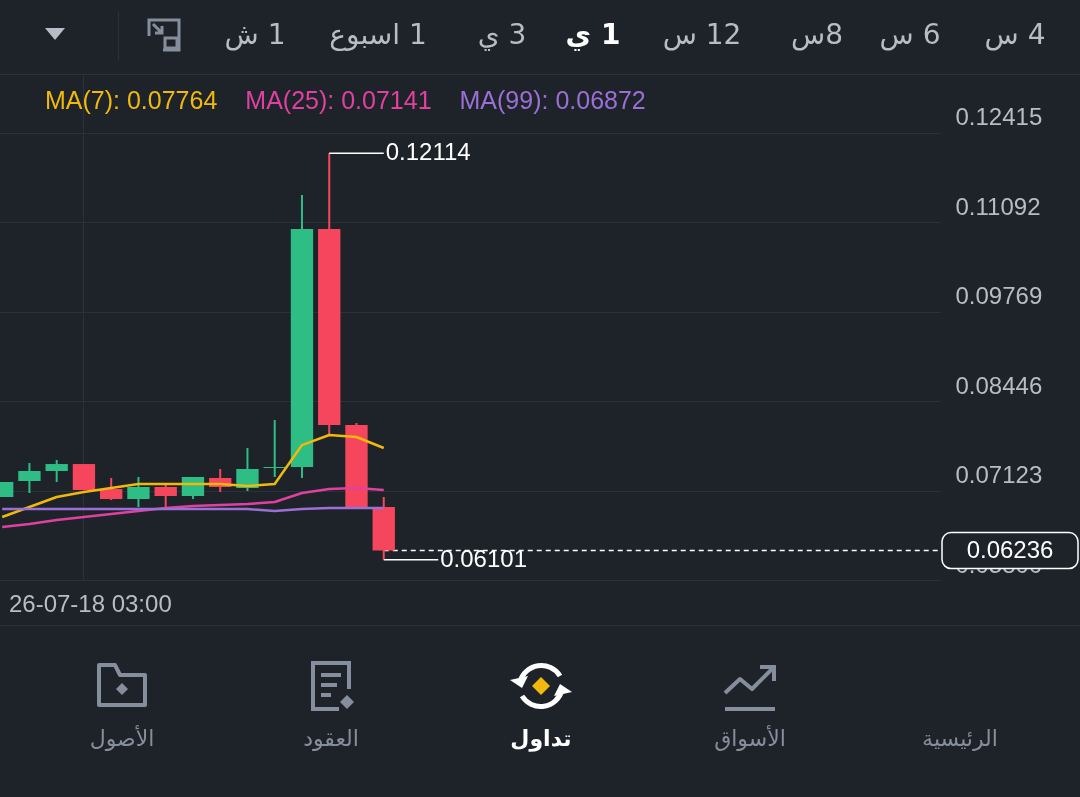  I want to click on text: 4 س, so click(1015, 34).